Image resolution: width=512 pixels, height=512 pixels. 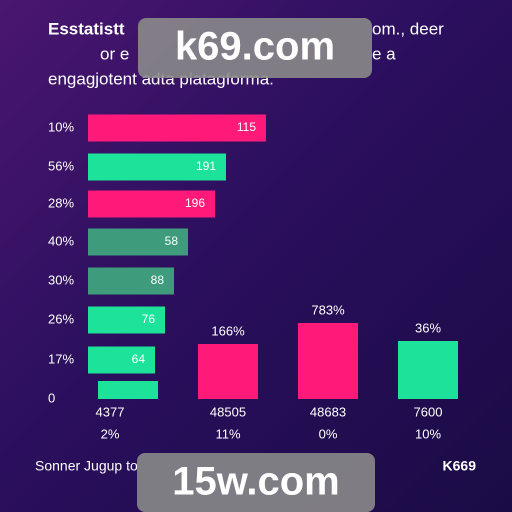 What do you see at coordinates (61, 240) in the screenshot?
I see `row-label: 40%` at bounding box center [61, 240].